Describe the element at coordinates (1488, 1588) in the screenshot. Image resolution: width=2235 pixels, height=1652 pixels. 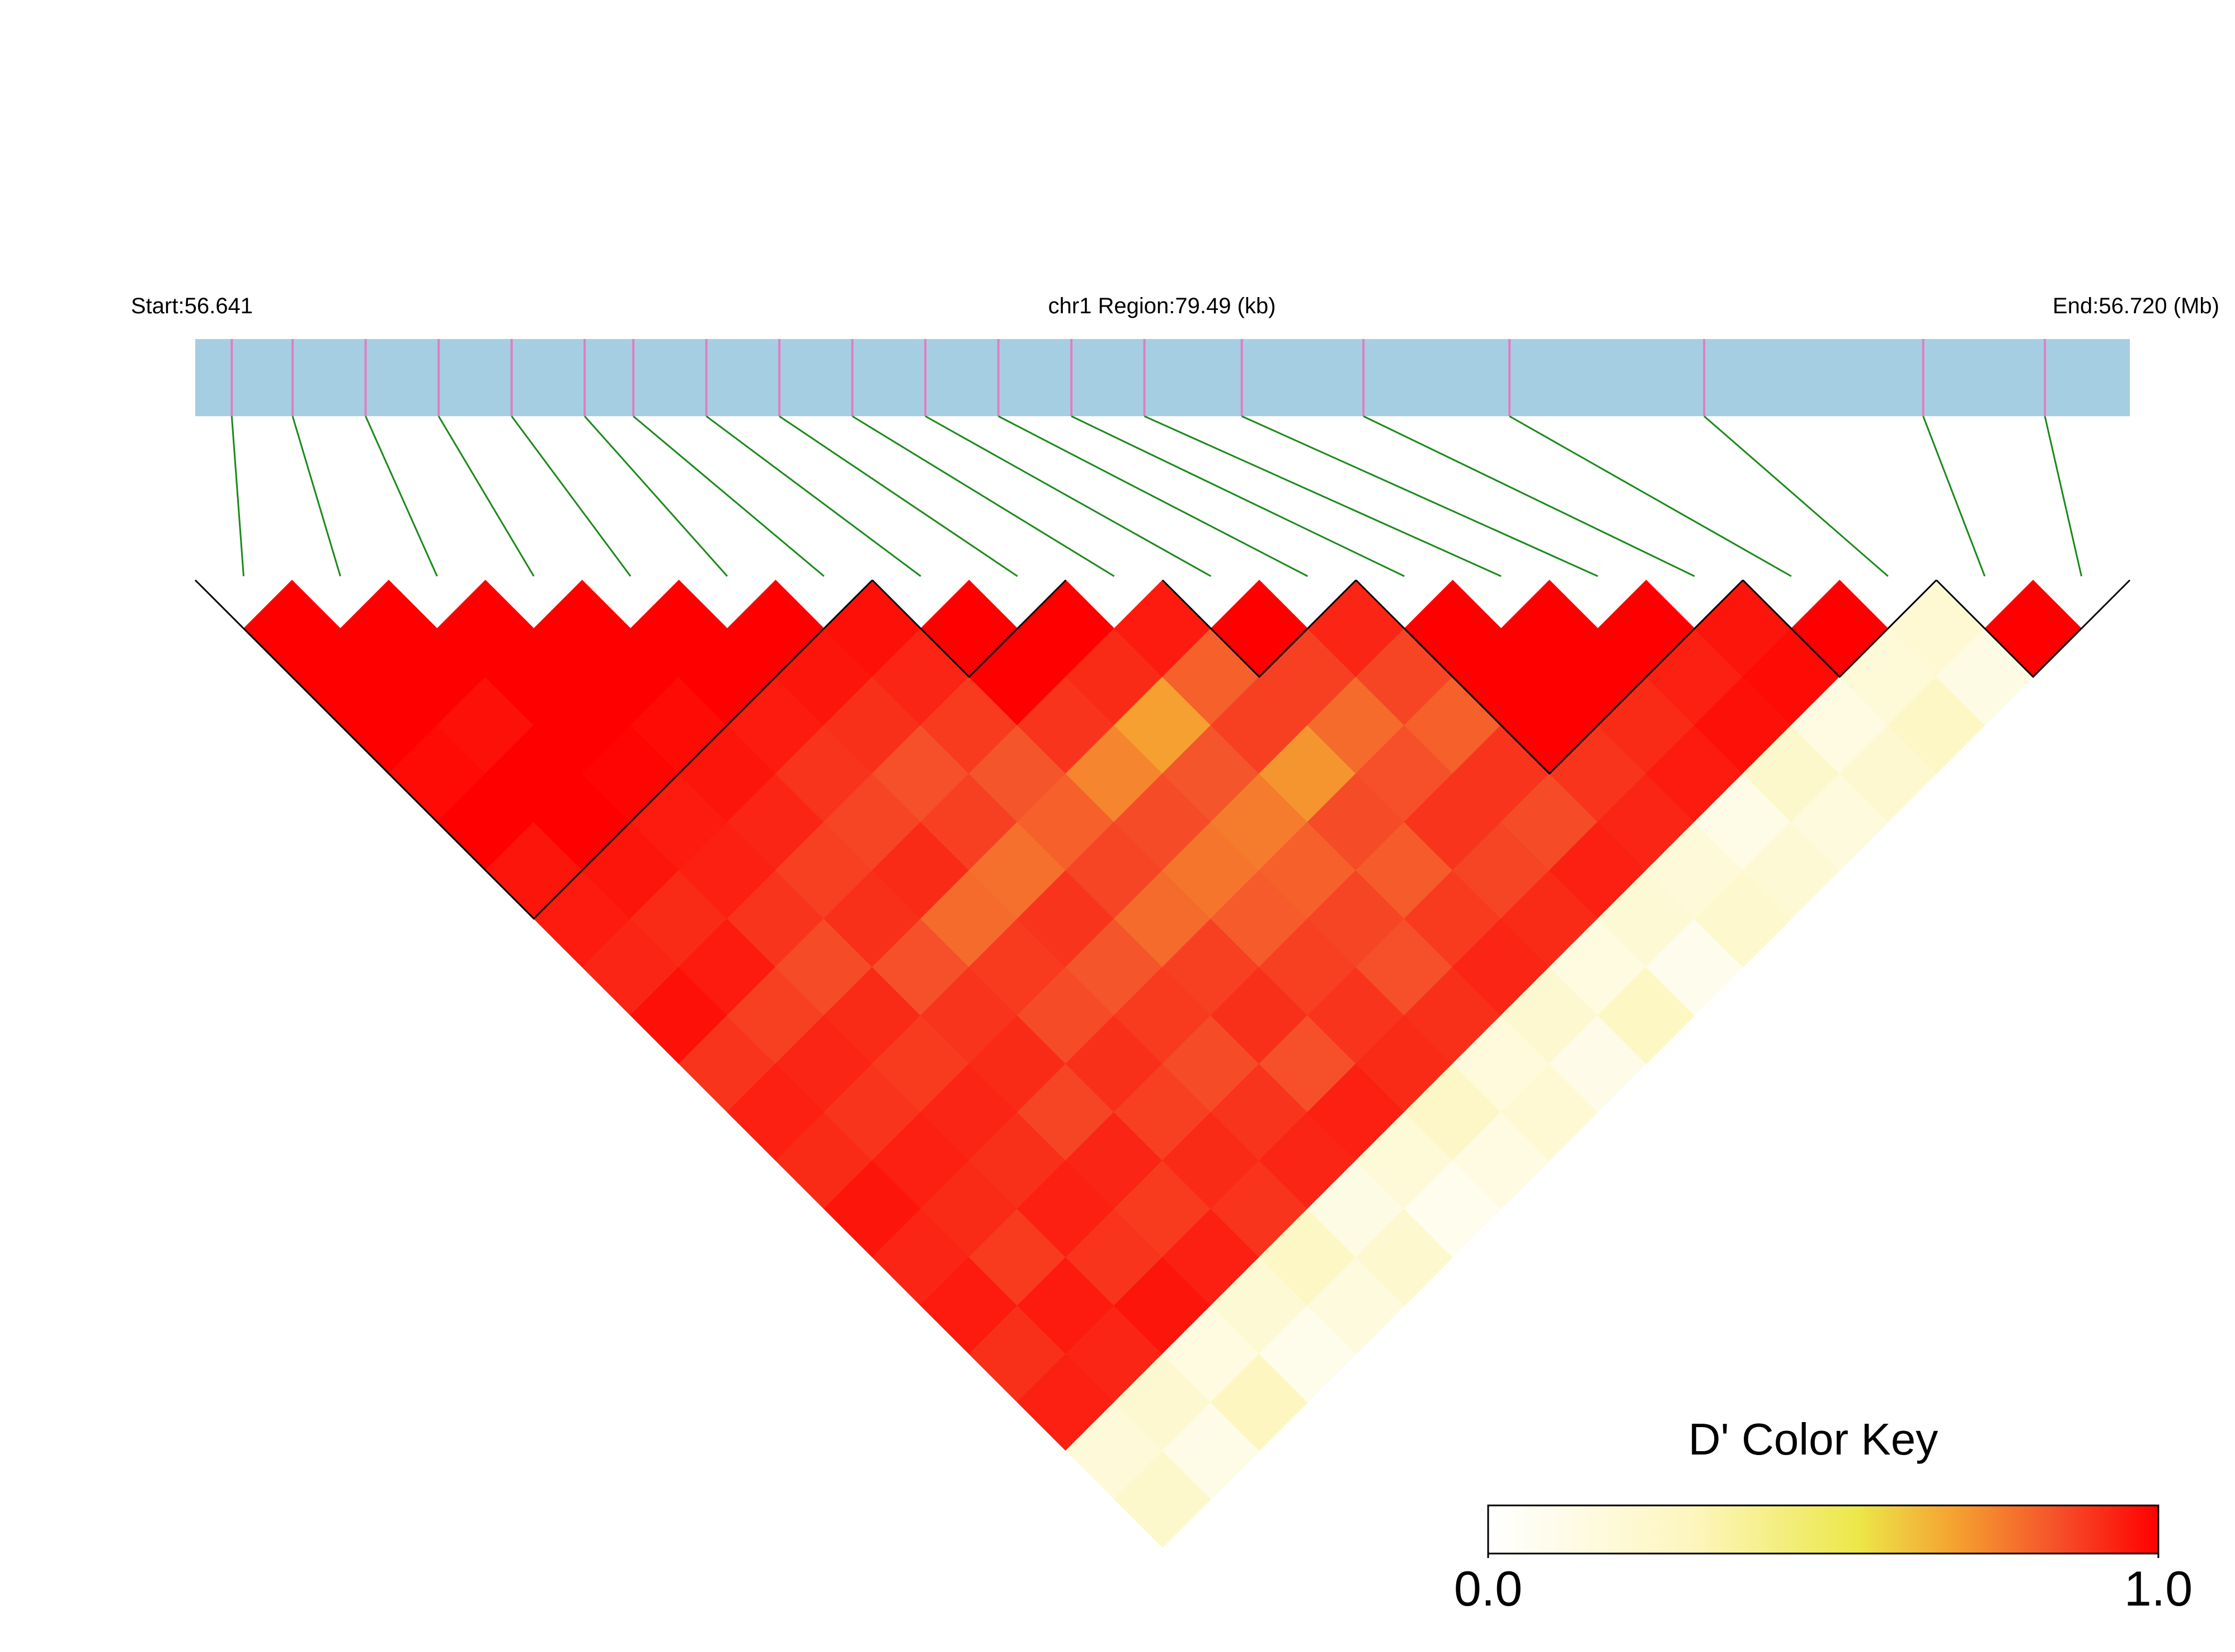
I see `color-key-tick-label: 0.0` at that location.